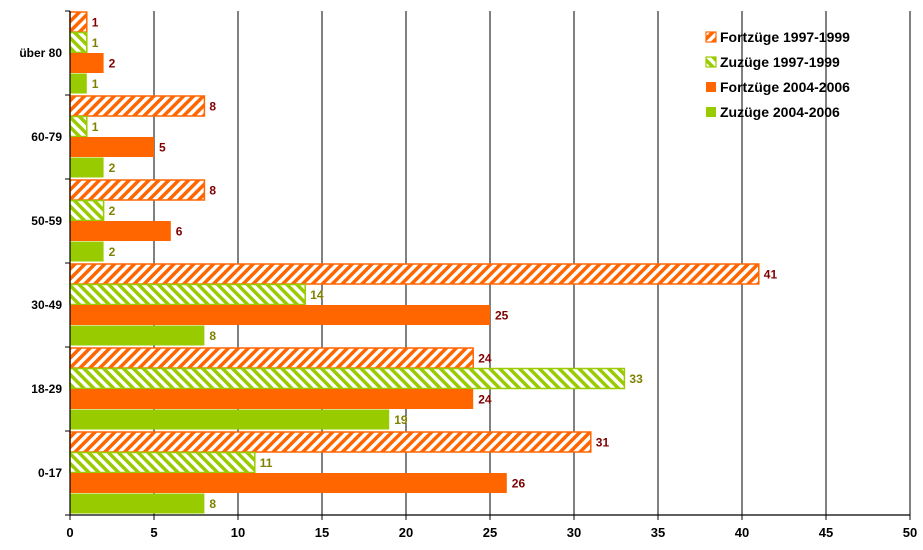 This screenshot has height=550, width=923. What do you see at coordinates (69, 532) in the screenshot?
I see `x-tick-label: 0` at bounding box center [69, 532].